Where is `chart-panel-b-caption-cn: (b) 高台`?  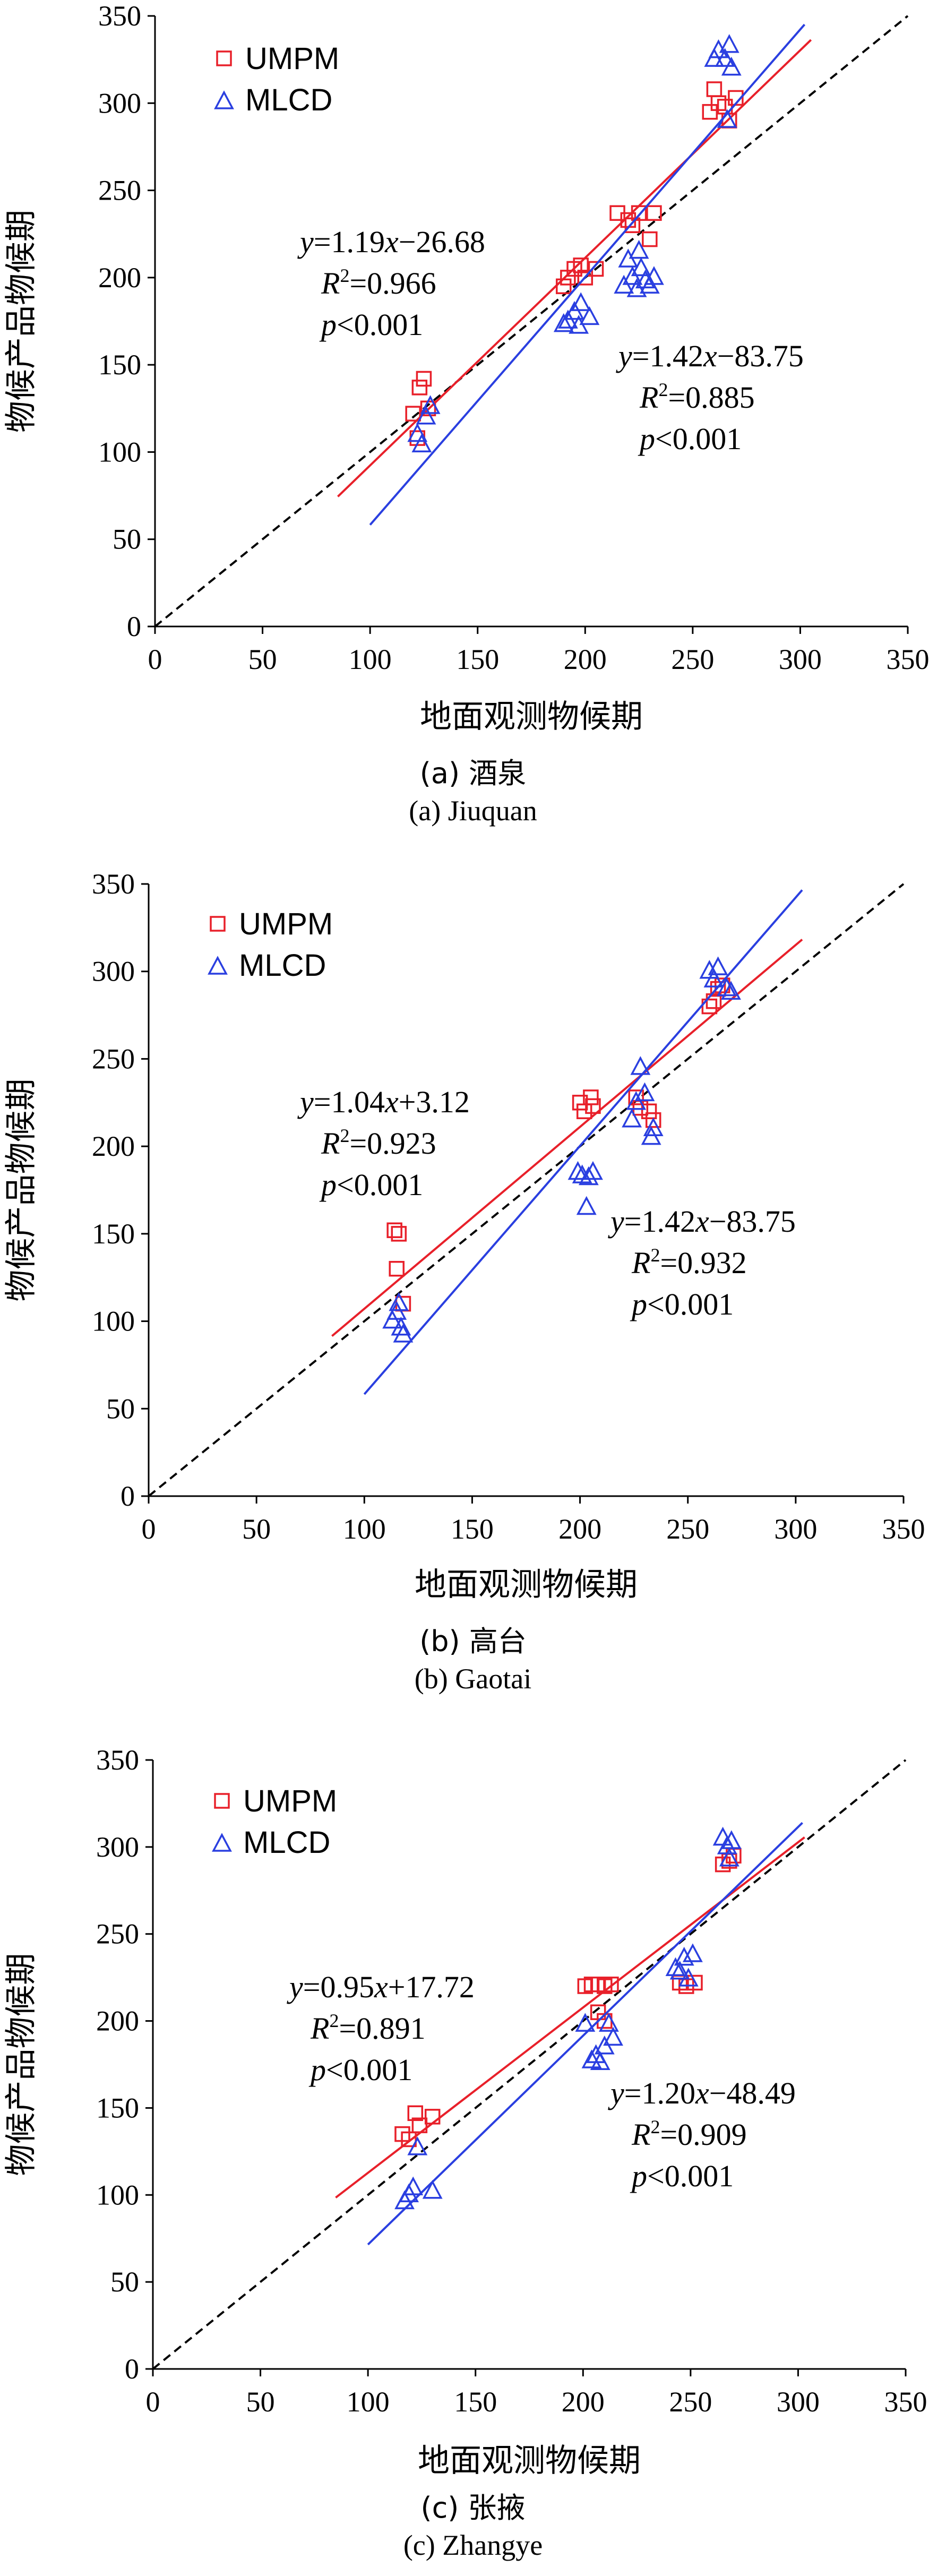 chart-panel-b-caption-cn: (b) 高台 is located at coordinates (473, 1641).